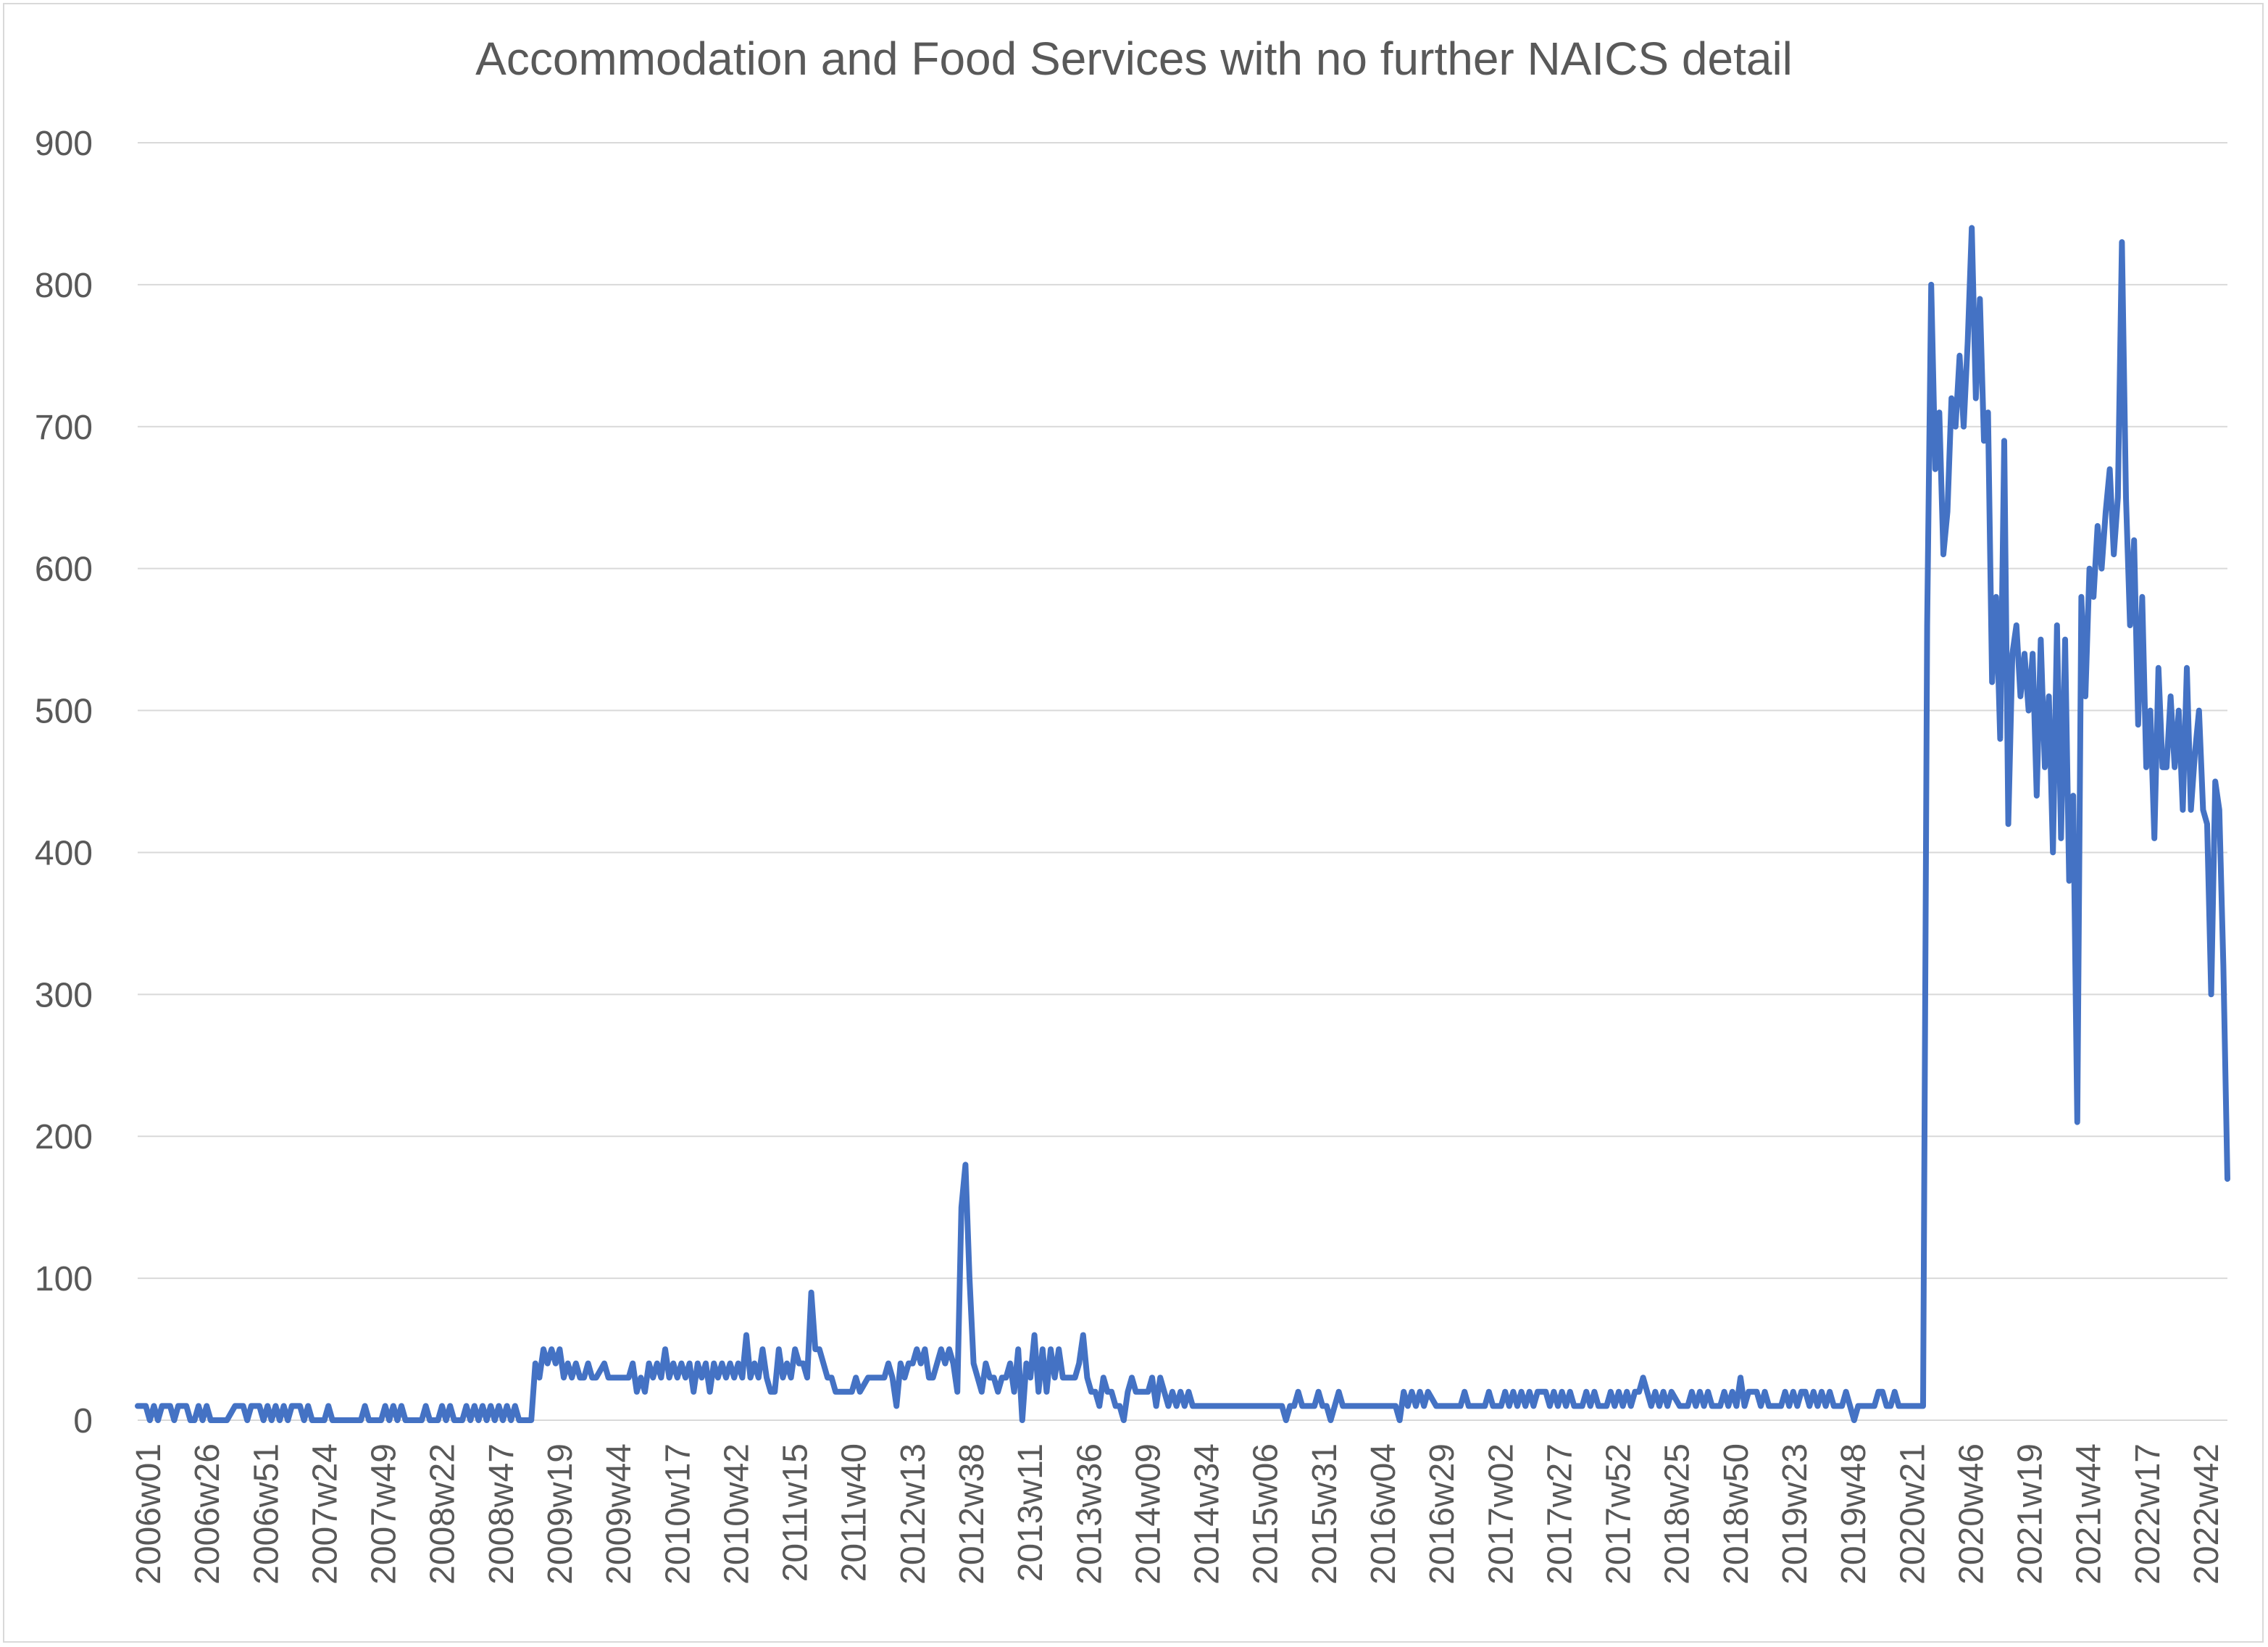  Describe the element at coordinates (64, 853) in the screenshot. I see `y-tick-label: 400` at that location.